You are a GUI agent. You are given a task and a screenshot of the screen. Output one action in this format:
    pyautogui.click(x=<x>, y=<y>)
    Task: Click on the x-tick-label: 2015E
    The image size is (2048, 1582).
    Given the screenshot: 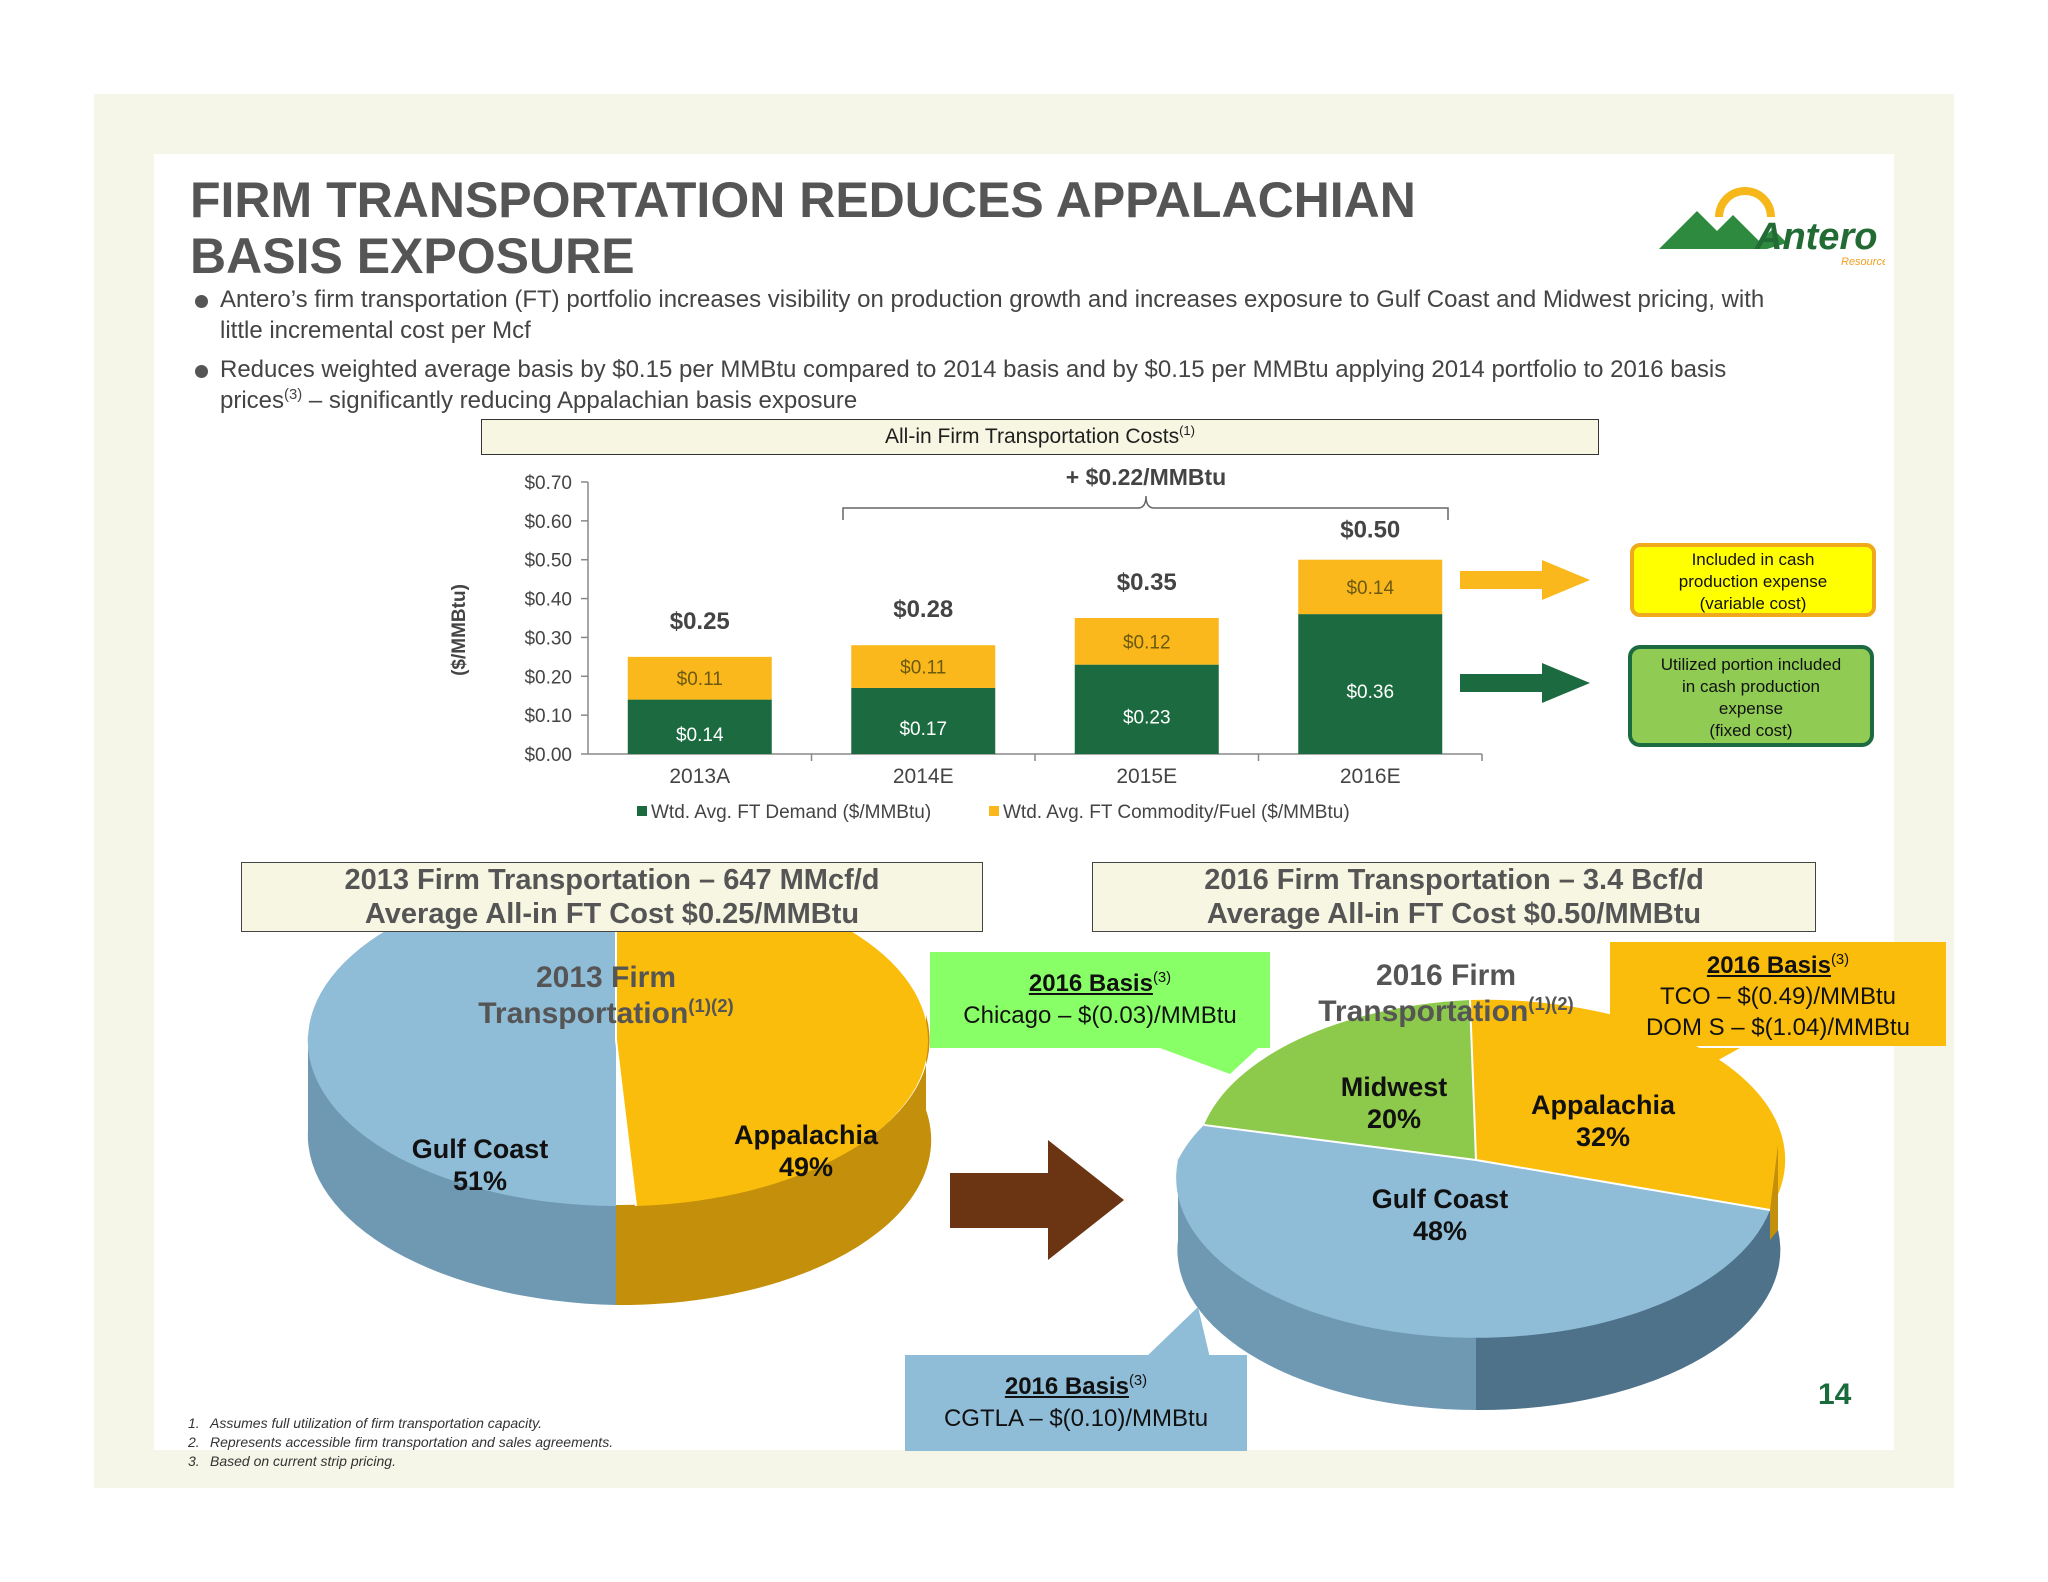 What is the action you would take?
    pyautogui.click(x=1146, y=776)
    